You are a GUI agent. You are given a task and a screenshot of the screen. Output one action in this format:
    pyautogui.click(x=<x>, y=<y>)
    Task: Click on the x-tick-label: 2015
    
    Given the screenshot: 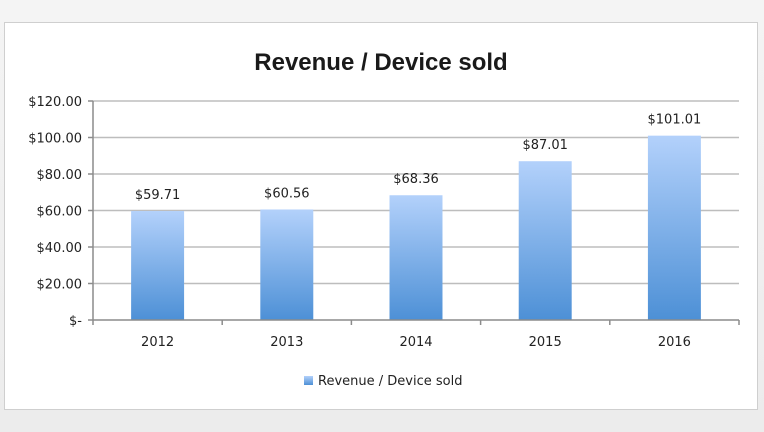 What is the action you would take?
    pyautogui.click(x=545, y=342)
    